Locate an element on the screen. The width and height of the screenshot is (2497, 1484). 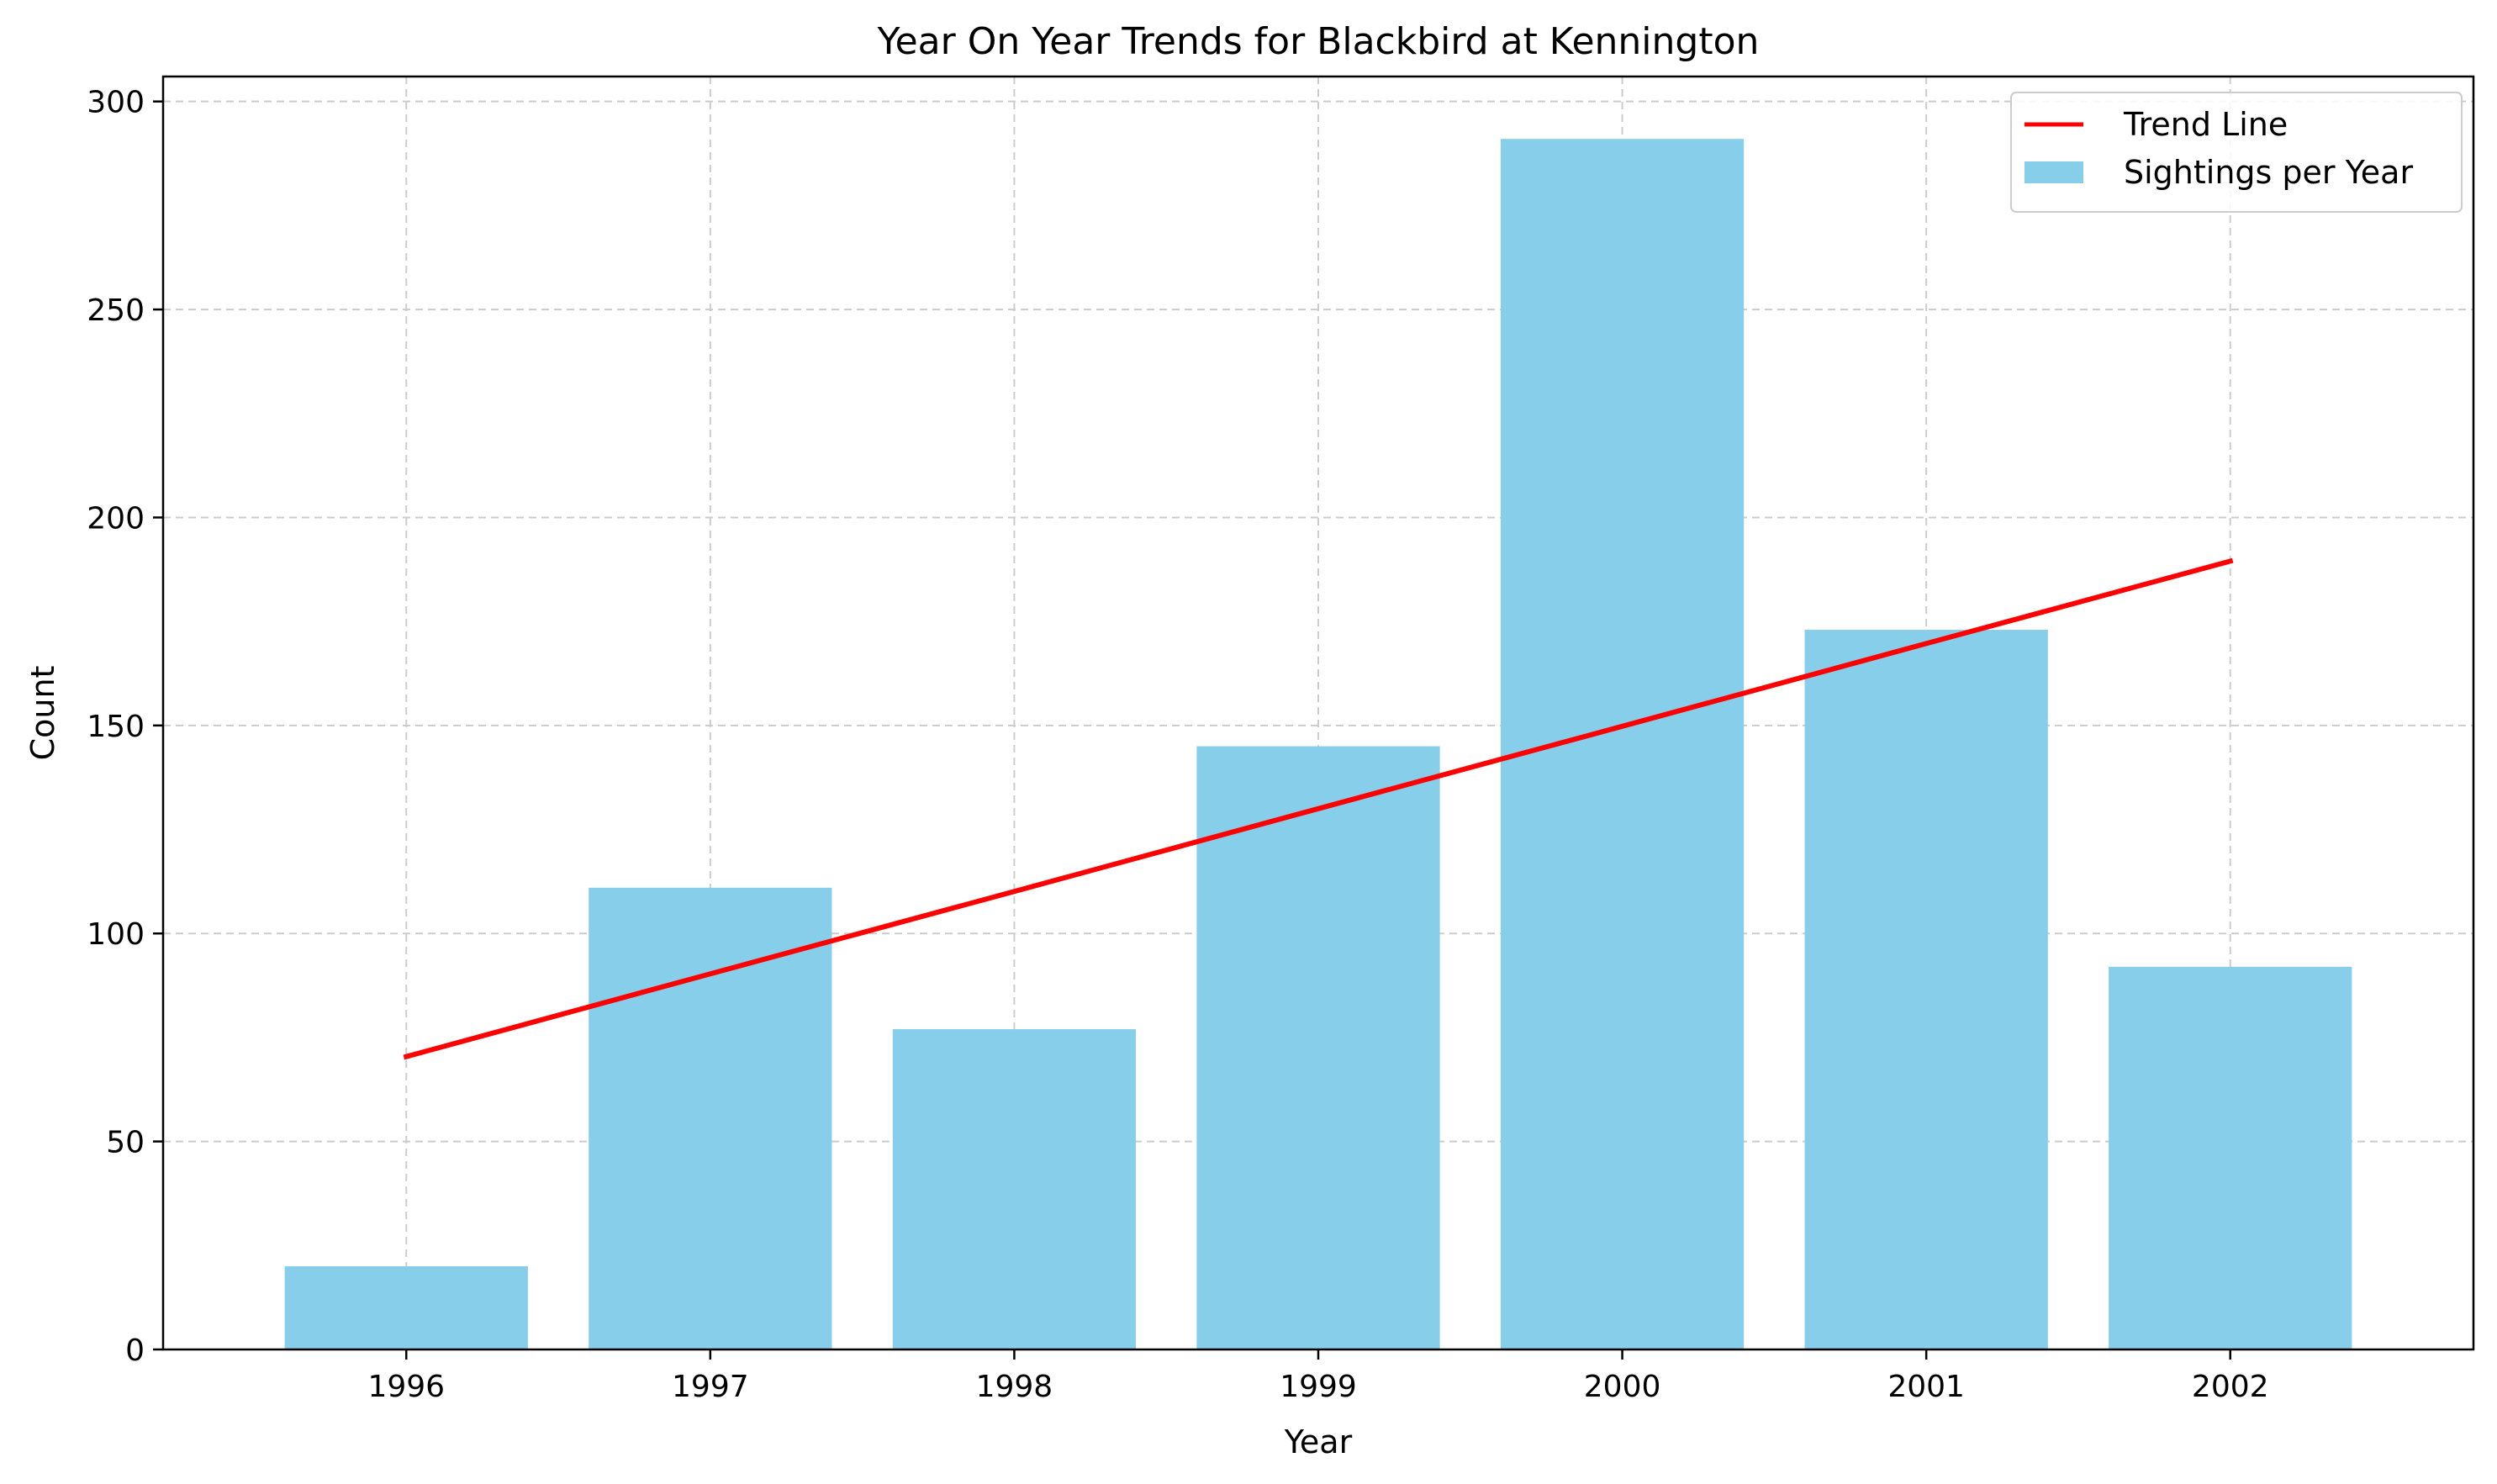
bar-2001 is located at coordinates (1926, 990).